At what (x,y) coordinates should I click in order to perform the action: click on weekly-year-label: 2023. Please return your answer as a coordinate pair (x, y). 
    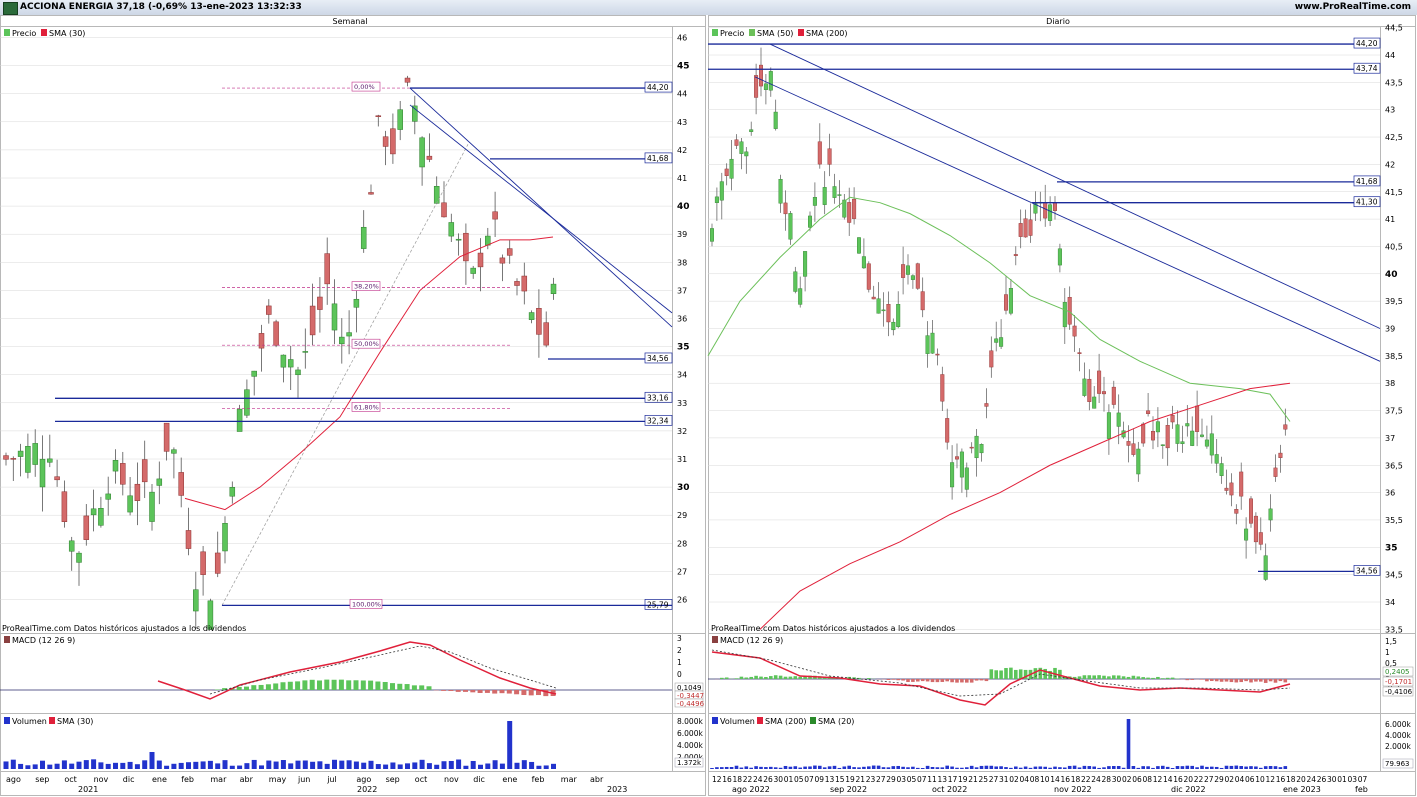
    Looking at the image, I should click on (617, 789).